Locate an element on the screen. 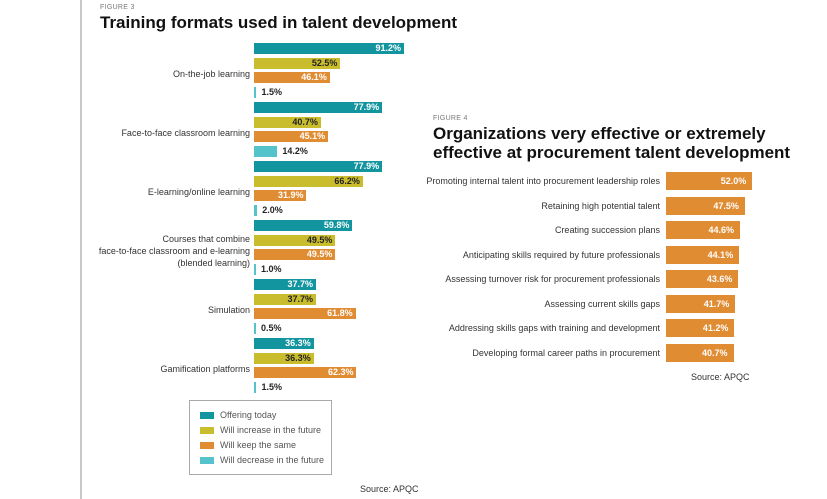 Image resolution: width=827 pixels, height=499 pixels. bar-value-label: 59.8% is located at coordinates (336, 225).